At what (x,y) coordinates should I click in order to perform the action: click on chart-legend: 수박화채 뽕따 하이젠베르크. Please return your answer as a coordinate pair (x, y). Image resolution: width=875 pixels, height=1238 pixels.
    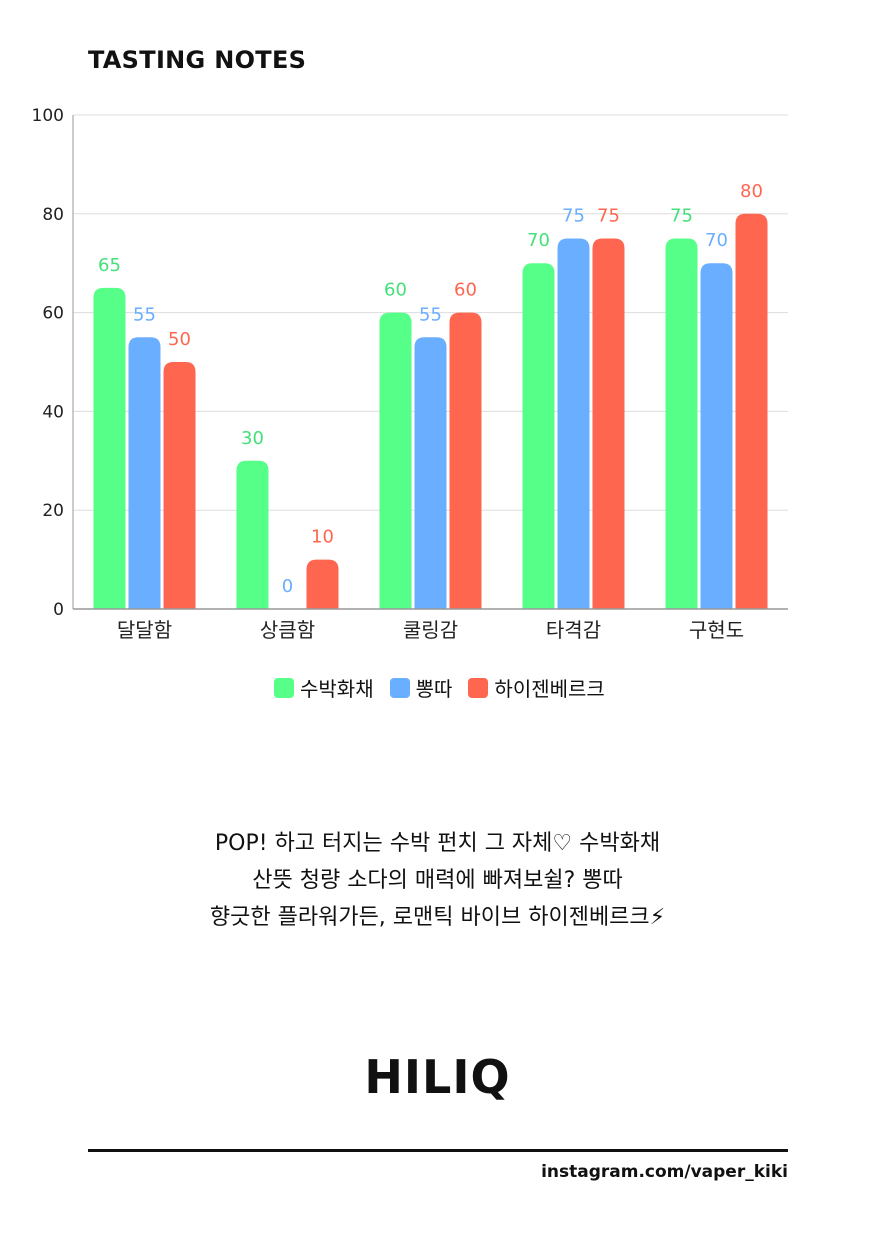
    Looking at the image, I should click on (439, 687).